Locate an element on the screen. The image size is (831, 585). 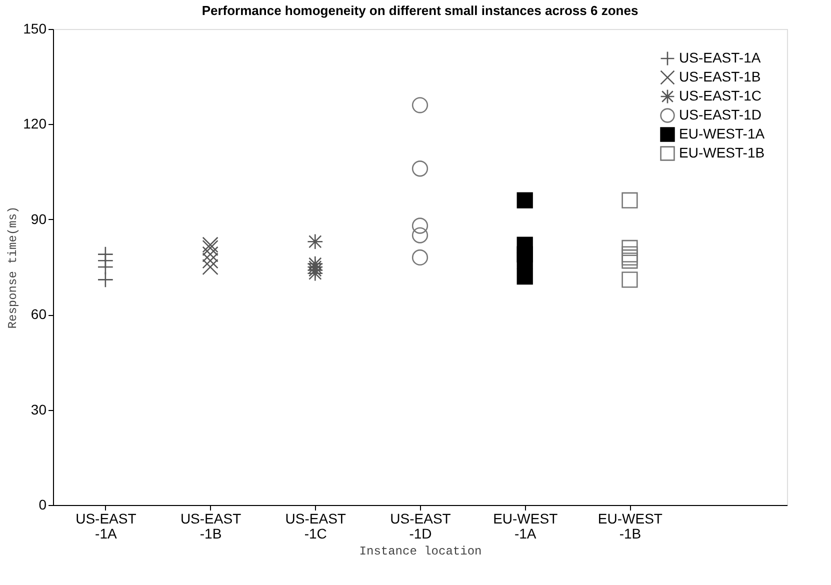
y-tick-label: 30 is located at coordinates (38, 409).